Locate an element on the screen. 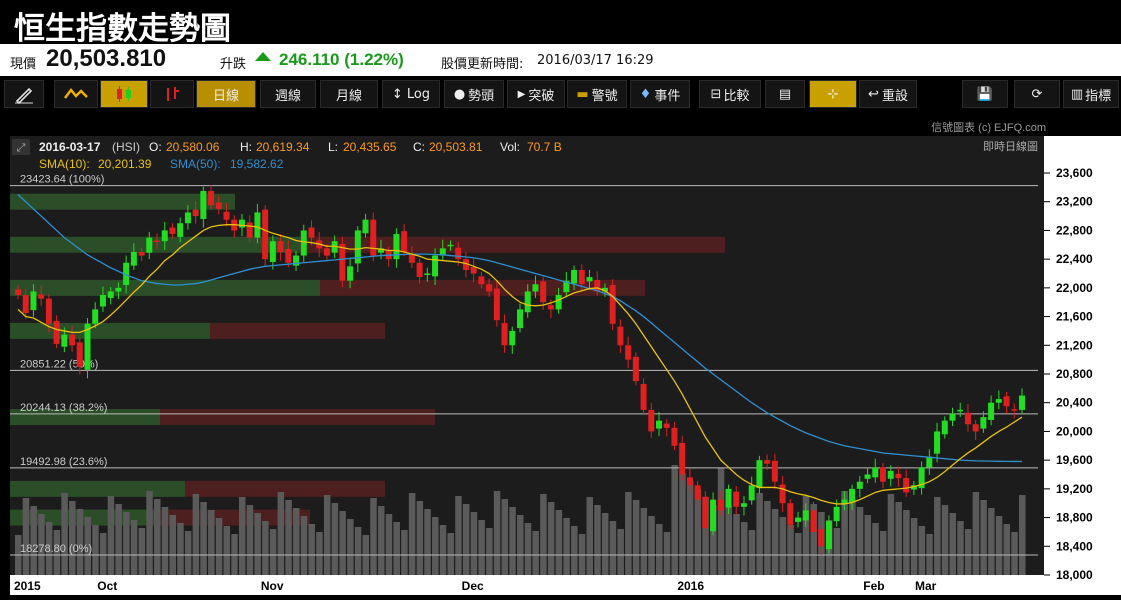  fib-level-label: 20244.13 (38.2%) is located at coordinates (63, 408).